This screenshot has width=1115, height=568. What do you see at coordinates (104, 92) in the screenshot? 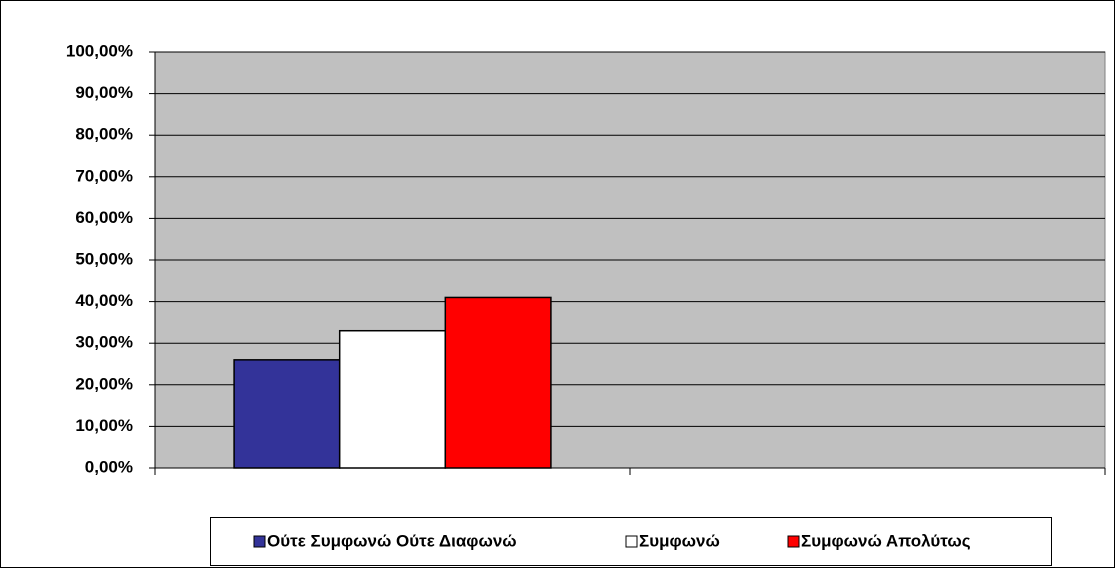
I see `y-tick-label: 90,00%` at bounding box center [104, 92].